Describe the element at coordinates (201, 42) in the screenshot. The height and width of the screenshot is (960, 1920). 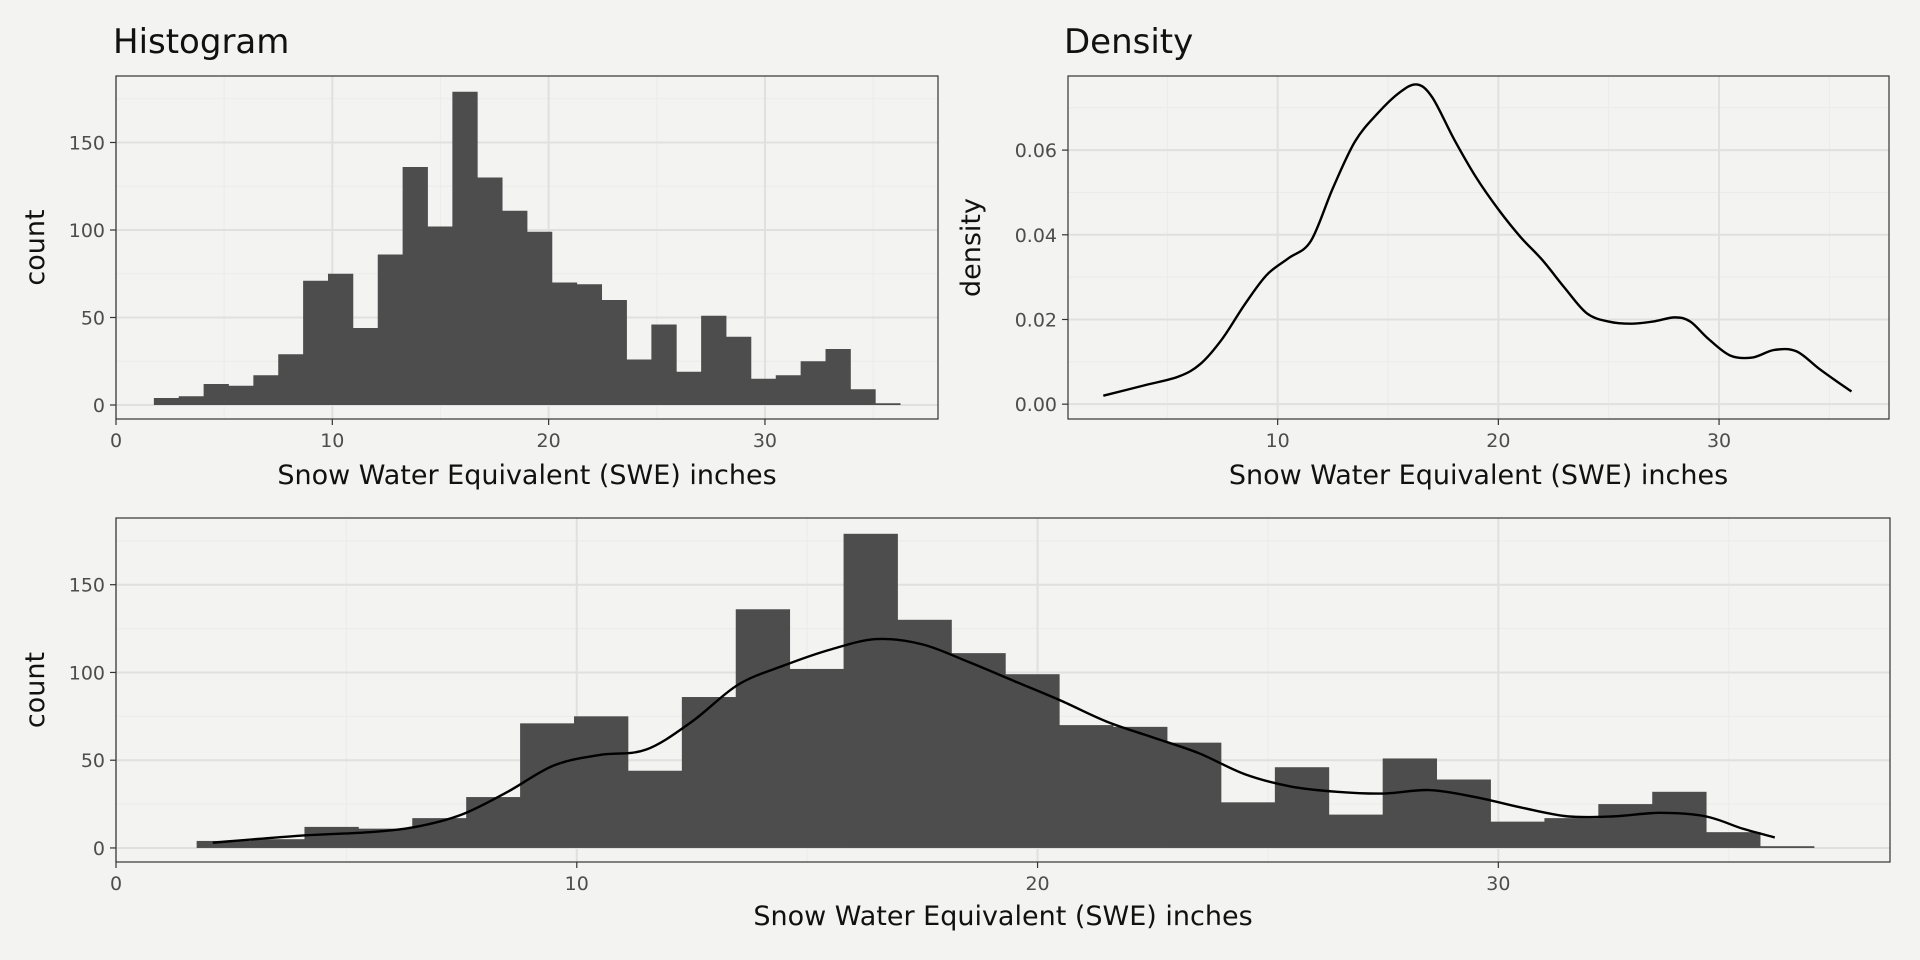
I see `chart-title: Histogram` at that location.